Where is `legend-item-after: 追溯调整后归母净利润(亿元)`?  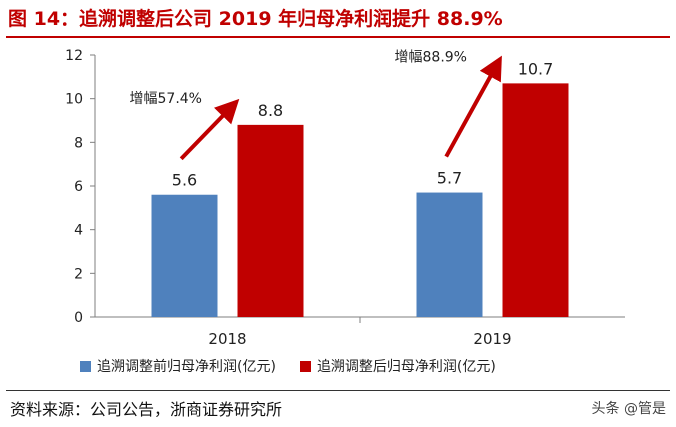 legend-item-after: 追溯调整后归母净利润(亿元) is located at coordinates (397, 366).